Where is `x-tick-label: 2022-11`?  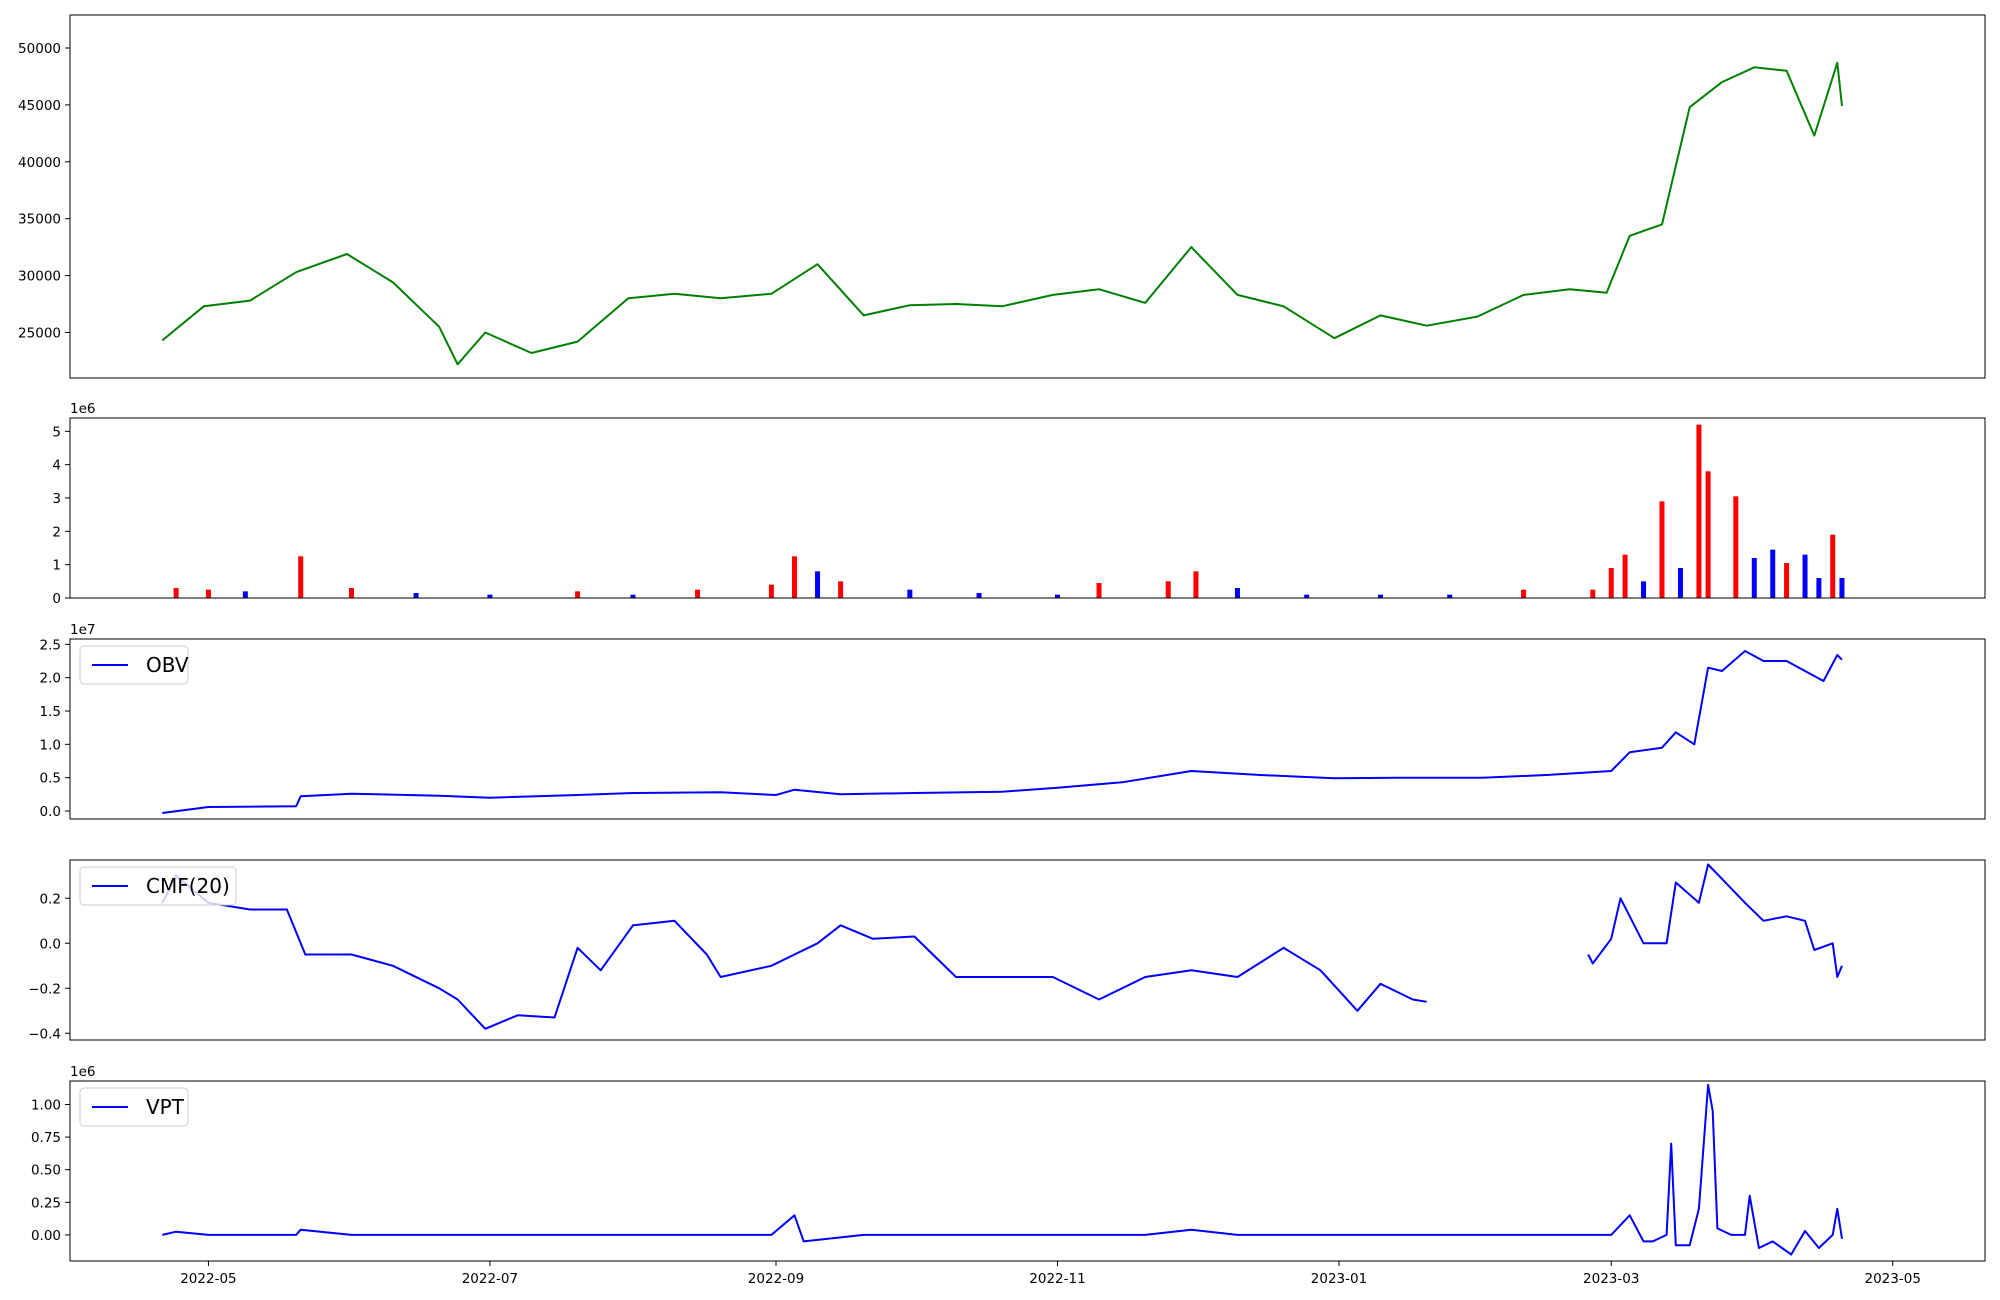 x-tick-label: 2022-11 is located at coordinates (1057, 1279).